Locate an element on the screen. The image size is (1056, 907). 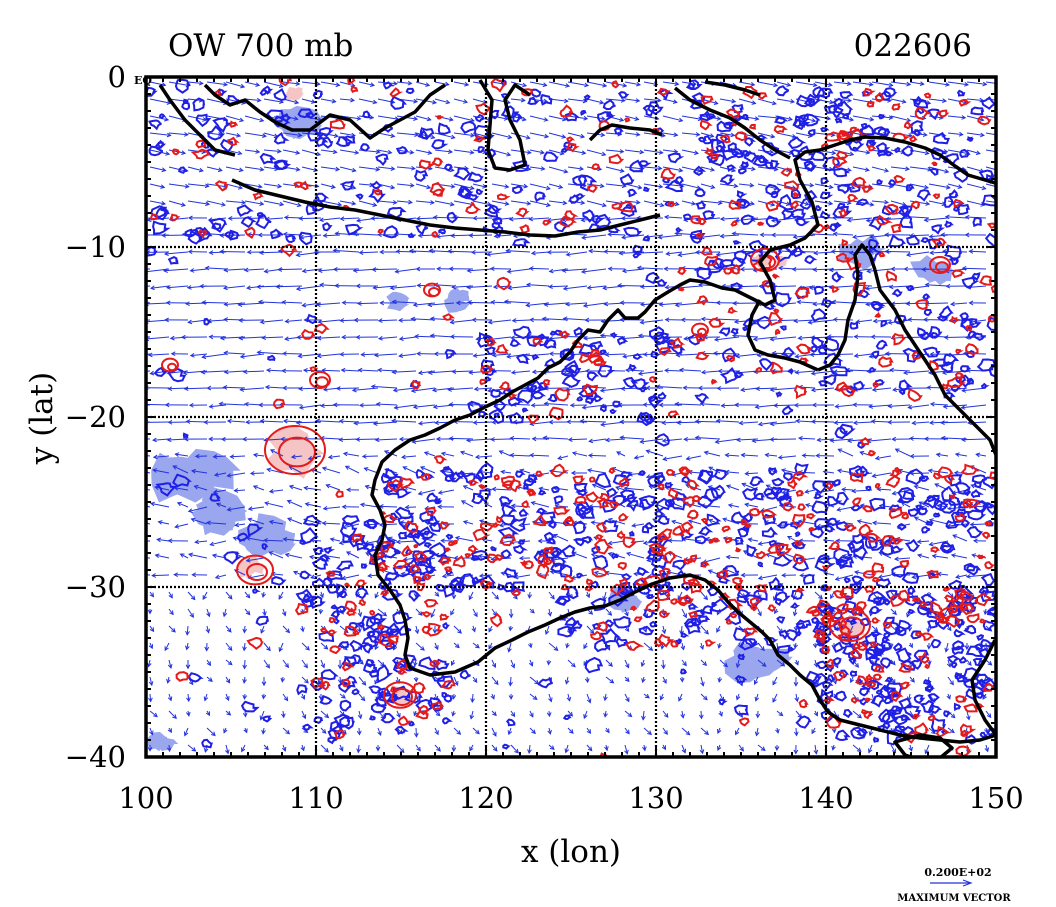
positive-shade-patch is located at coordinates (291, 455).